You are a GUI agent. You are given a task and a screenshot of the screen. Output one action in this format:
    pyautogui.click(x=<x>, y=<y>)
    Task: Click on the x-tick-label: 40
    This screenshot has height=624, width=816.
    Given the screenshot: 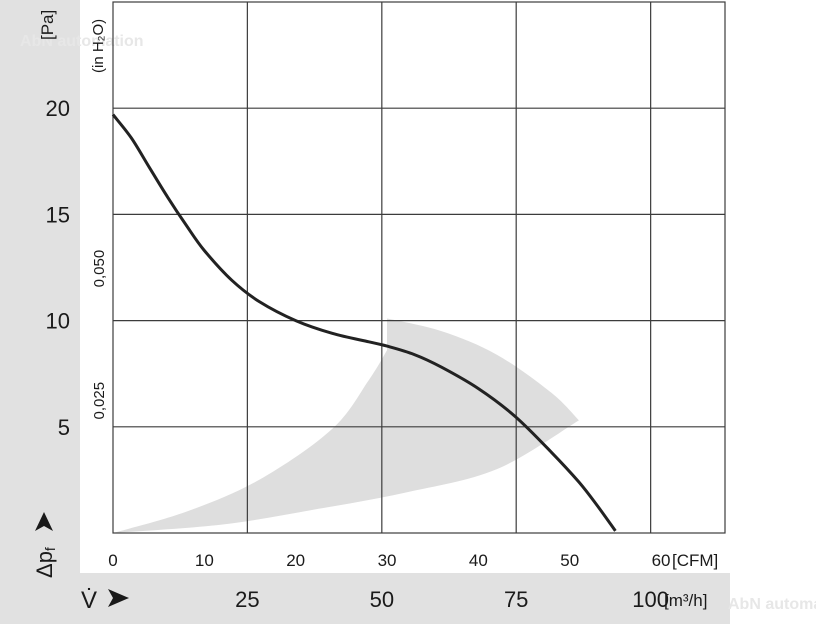 What is the action you would take?
    pyautogui.click(x=478, y=560)
    